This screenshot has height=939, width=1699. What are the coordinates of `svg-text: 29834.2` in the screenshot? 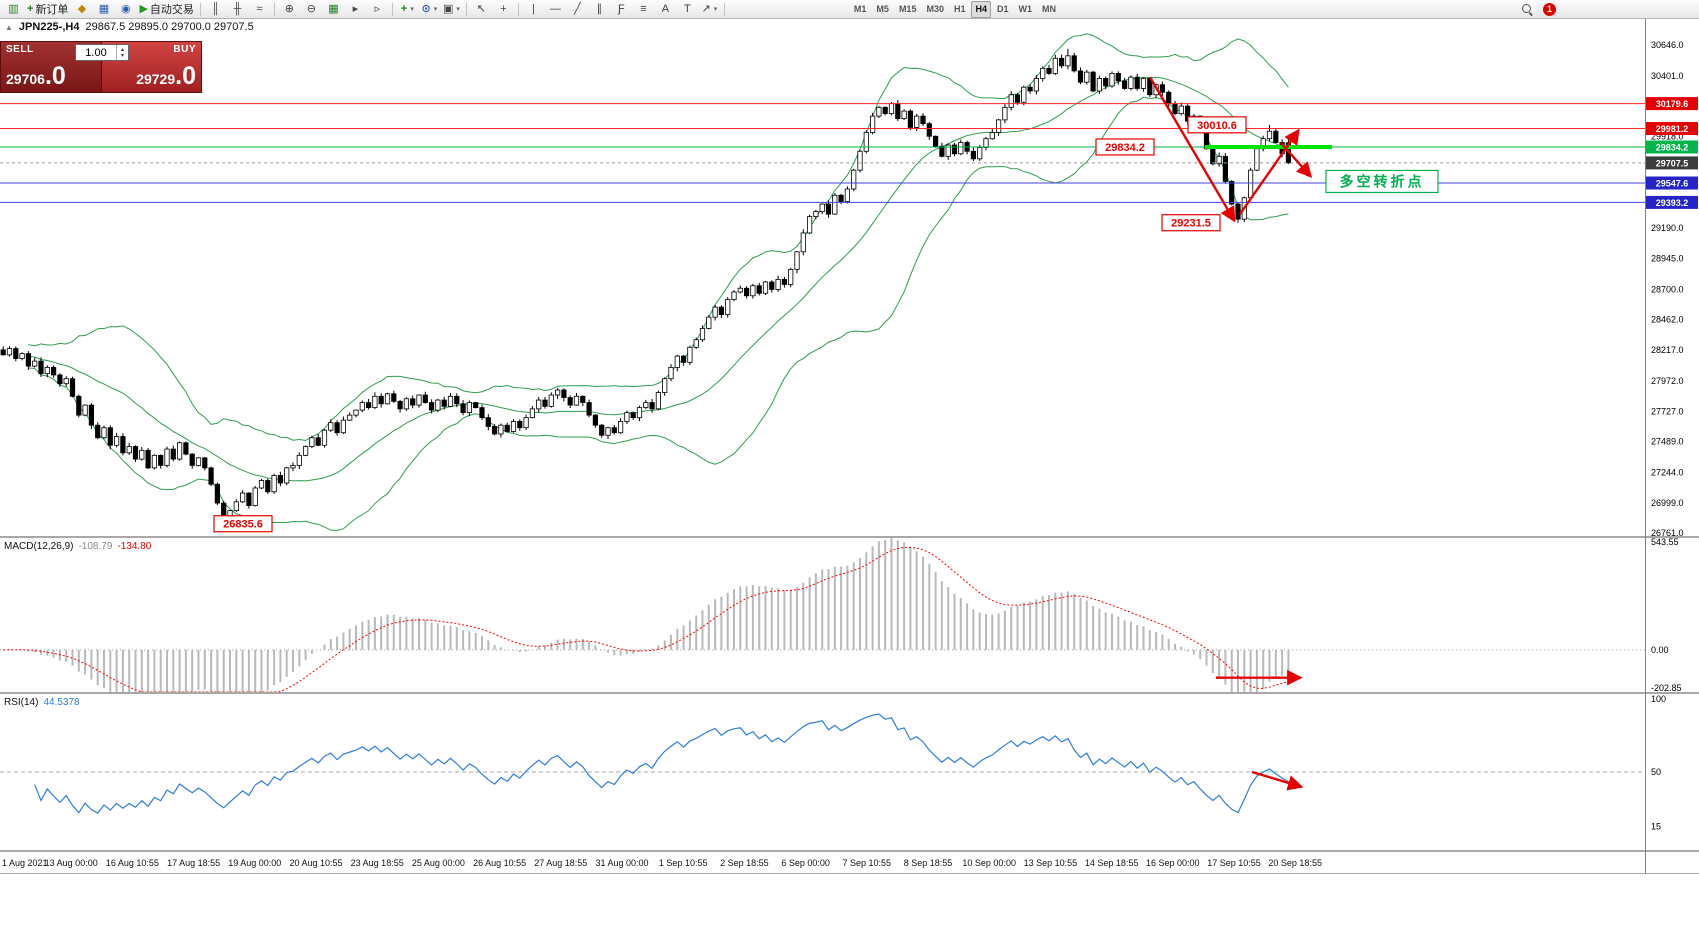 It's located at (1672, 147).